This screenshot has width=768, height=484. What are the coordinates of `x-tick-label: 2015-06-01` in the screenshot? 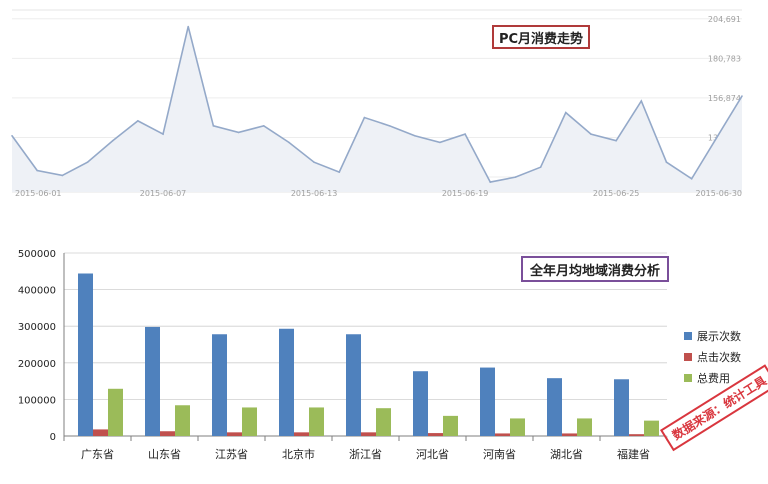 It's located at (38, 193).